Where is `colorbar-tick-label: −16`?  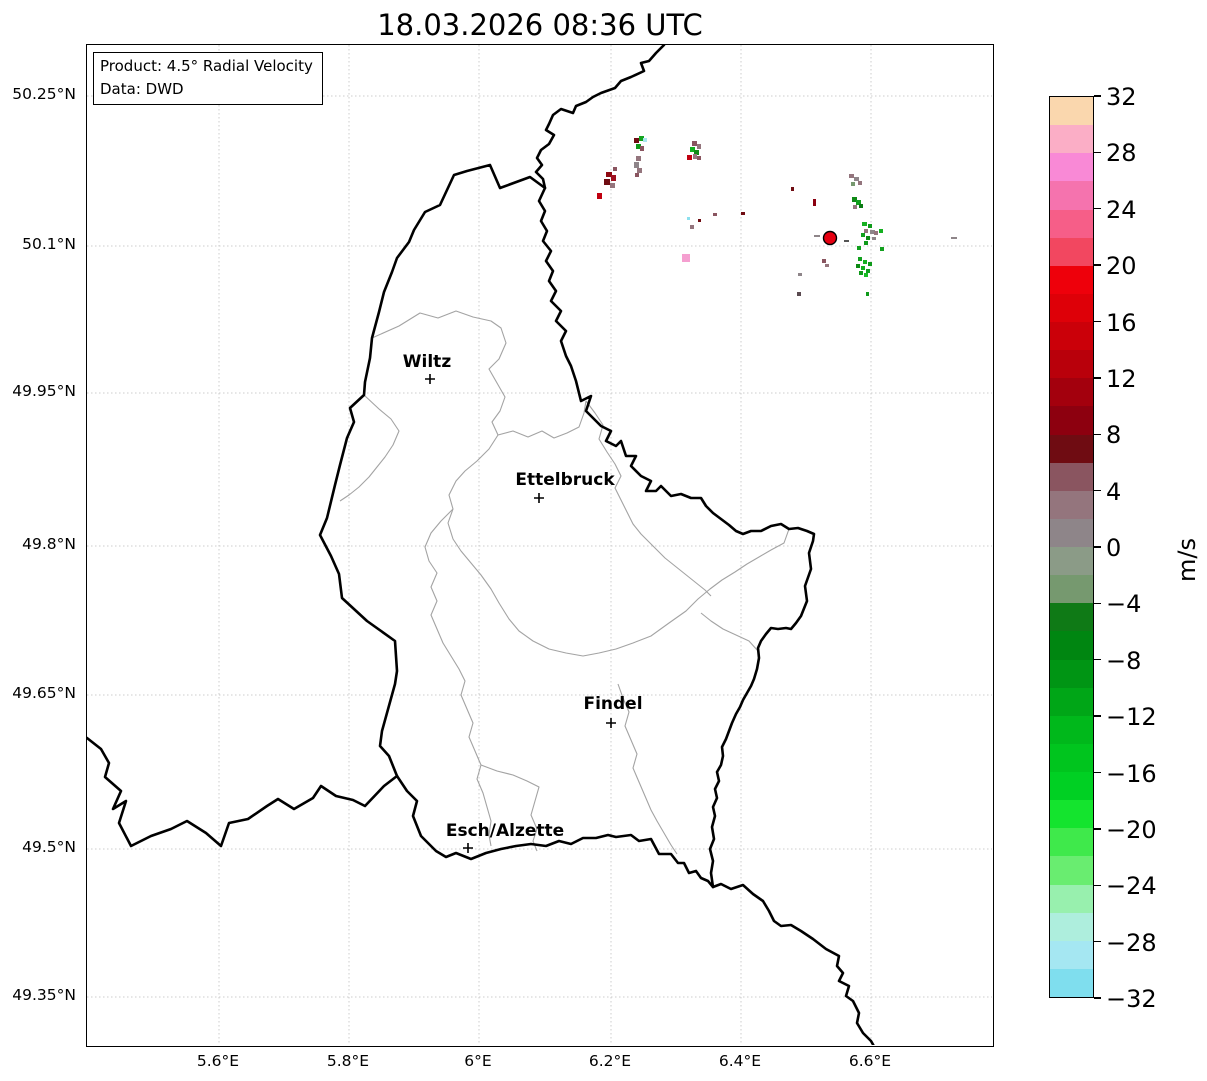
colorbar-tick-label: −16 is located at coordinates (1131, 773).